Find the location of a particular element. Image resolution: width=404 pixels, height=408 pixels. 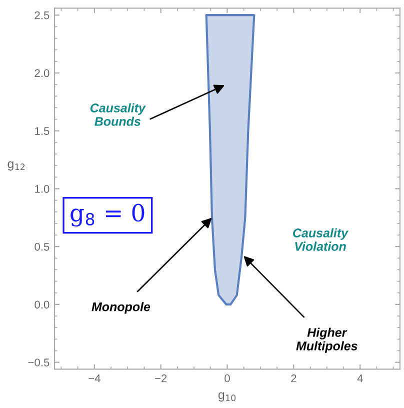

y-tick-label: 2.0 is located at coordinates (42, 73).